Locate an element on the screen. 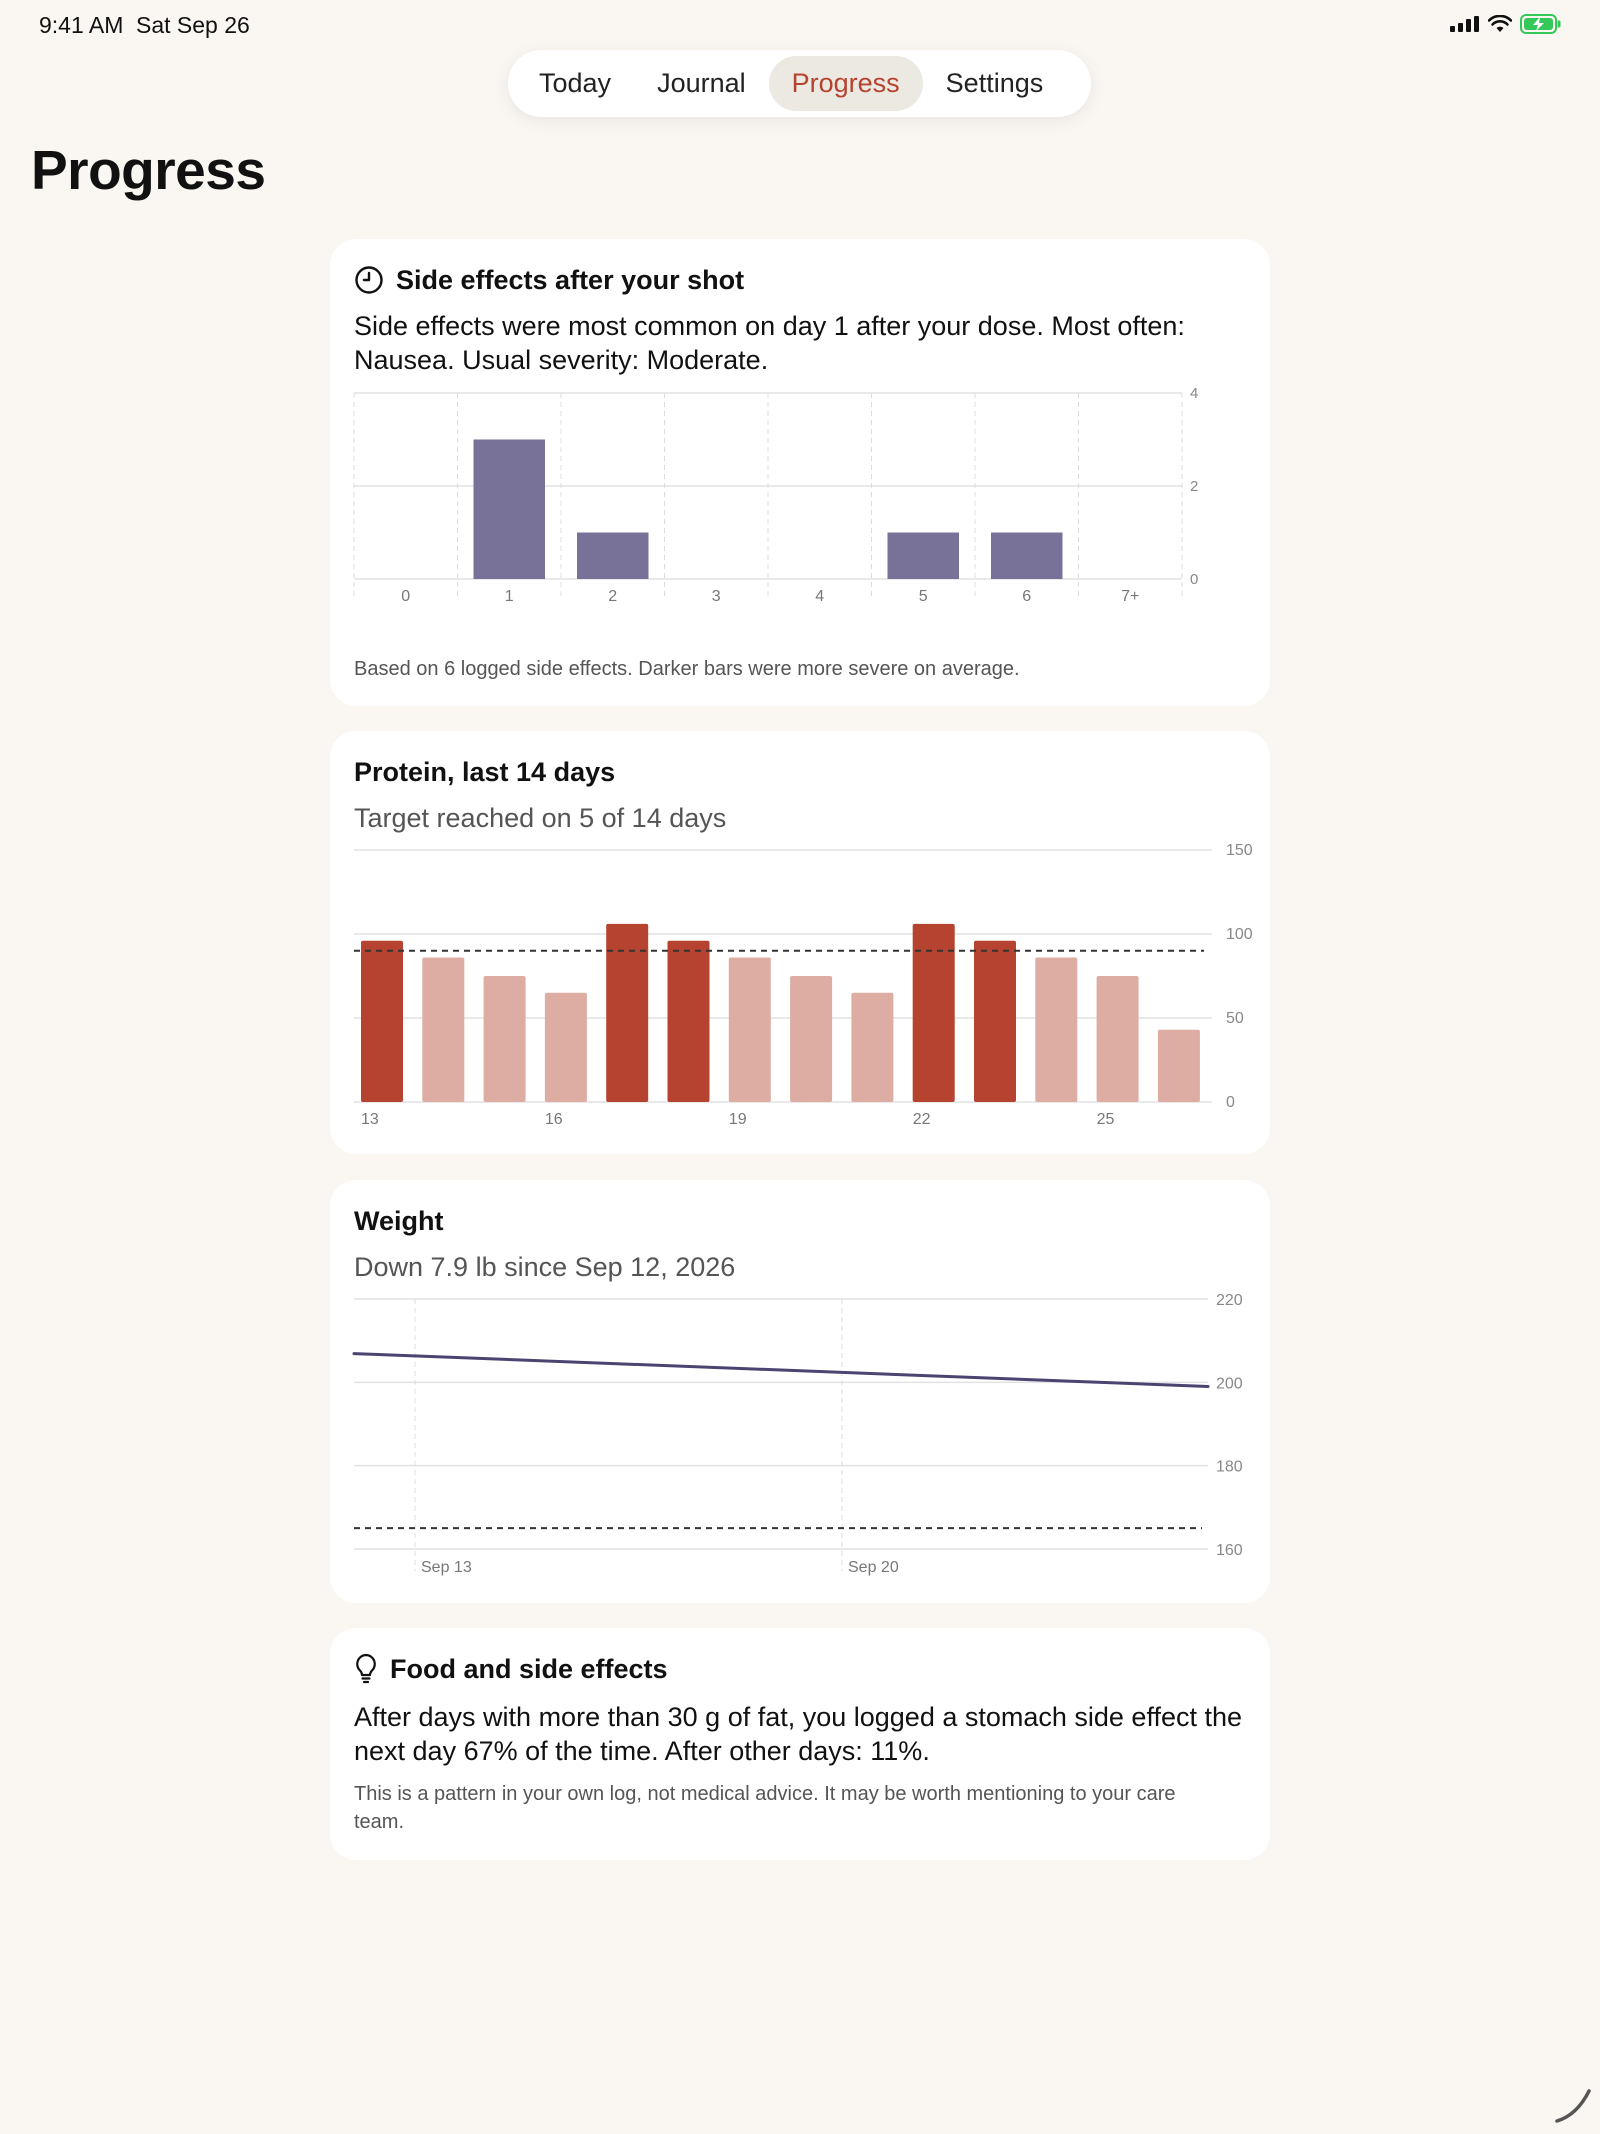  x-tick-label: 13 is located at coordinates (370, 1119).